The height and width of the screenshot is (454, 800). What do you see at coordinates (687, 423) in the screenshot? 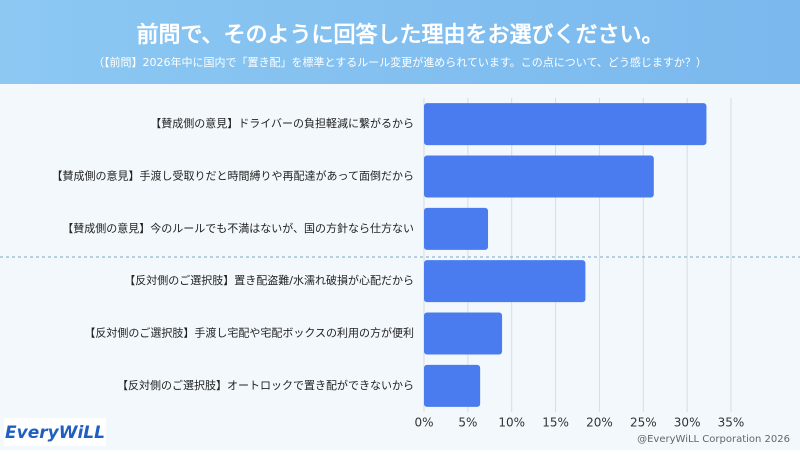
I see `x-tick-label: 30%` at bounding box center [687, 423].